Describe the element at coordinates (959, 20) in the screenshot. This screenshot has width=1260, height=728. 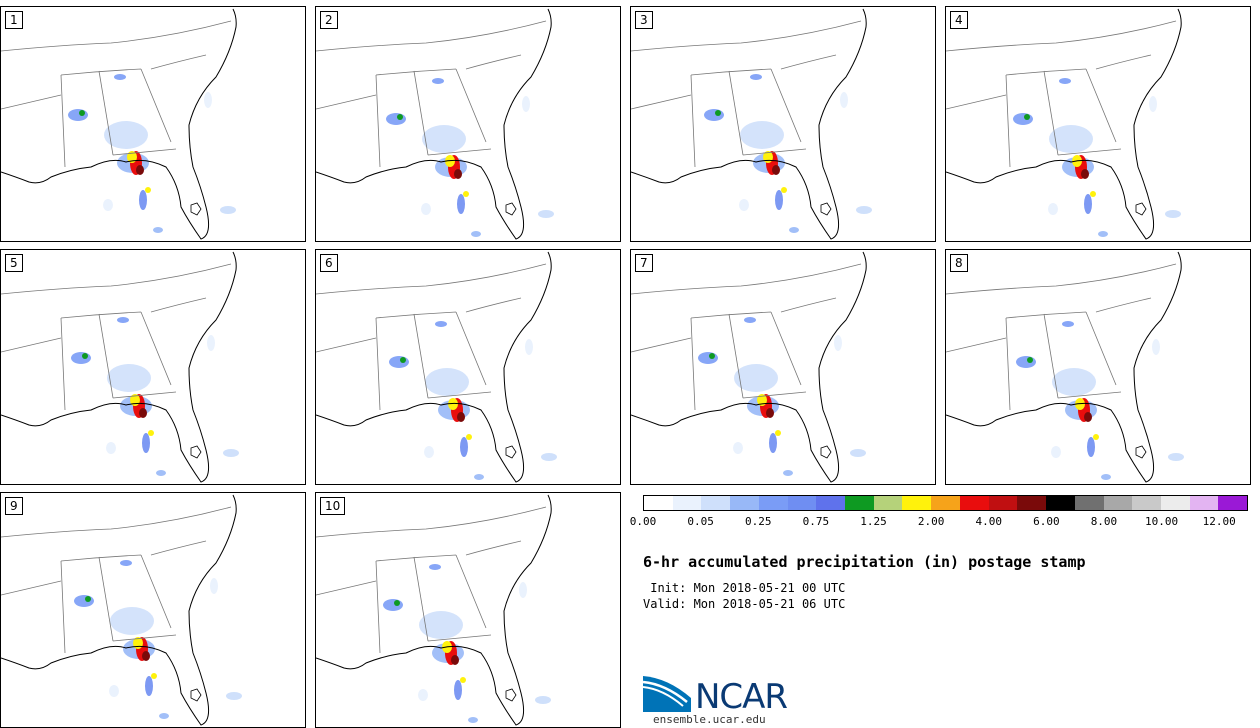
I see `member-number-label: 4` at that location.